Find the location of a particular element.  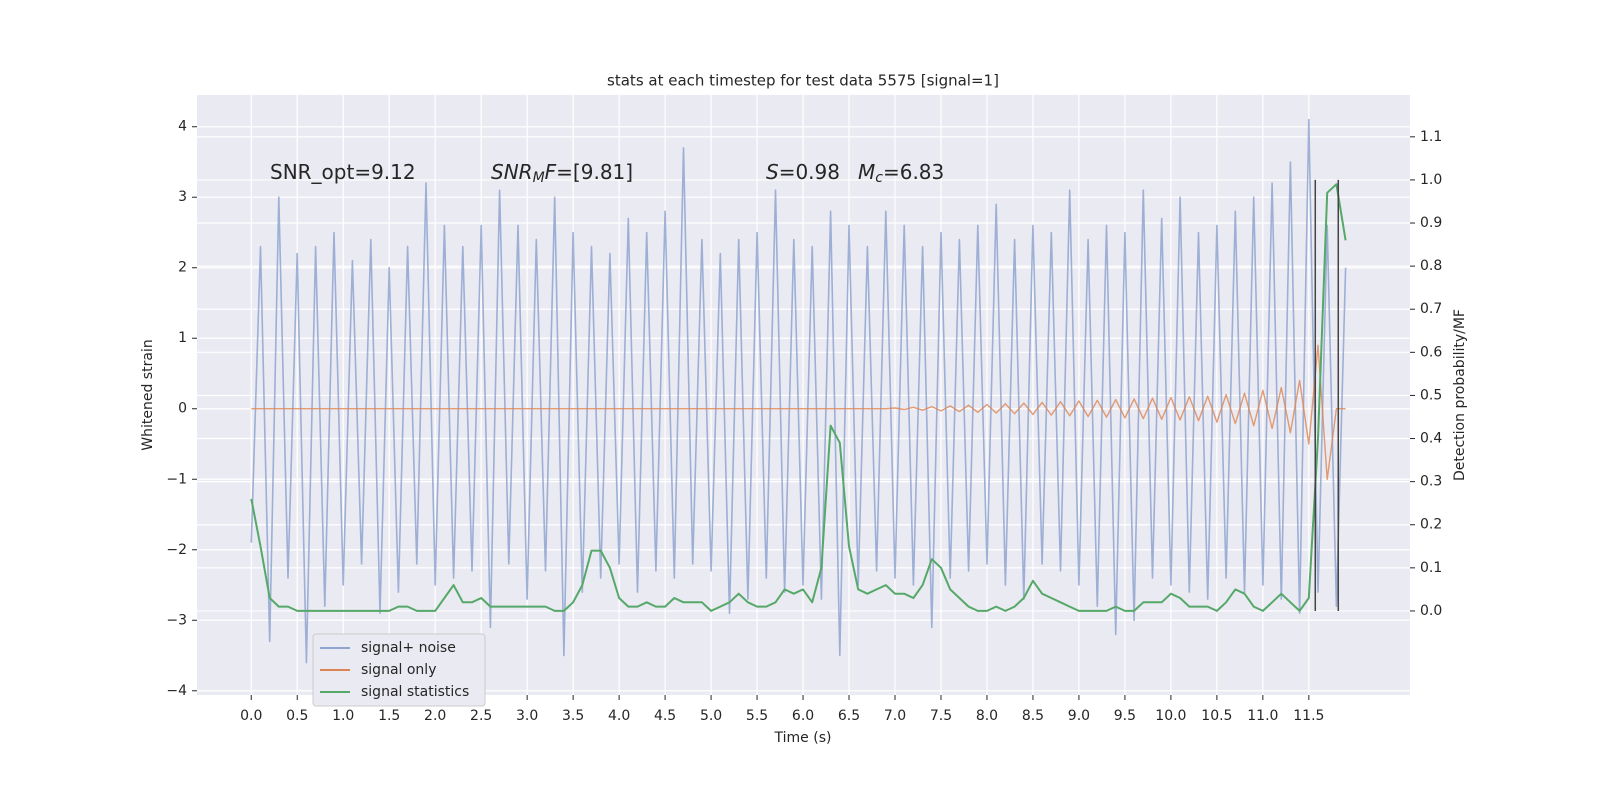

x-tick-label: 4.5 is located at coordinates (665, 716).